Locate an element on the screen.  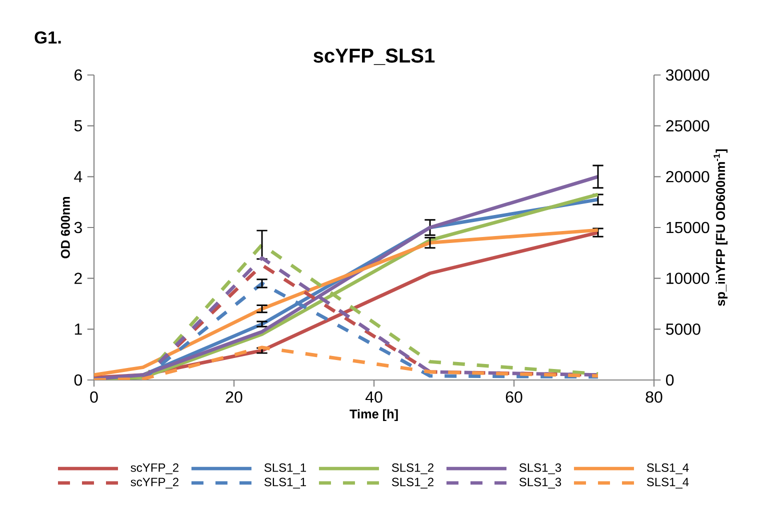
y2-tick-label: 25000 is located at coordinates (688, 126).